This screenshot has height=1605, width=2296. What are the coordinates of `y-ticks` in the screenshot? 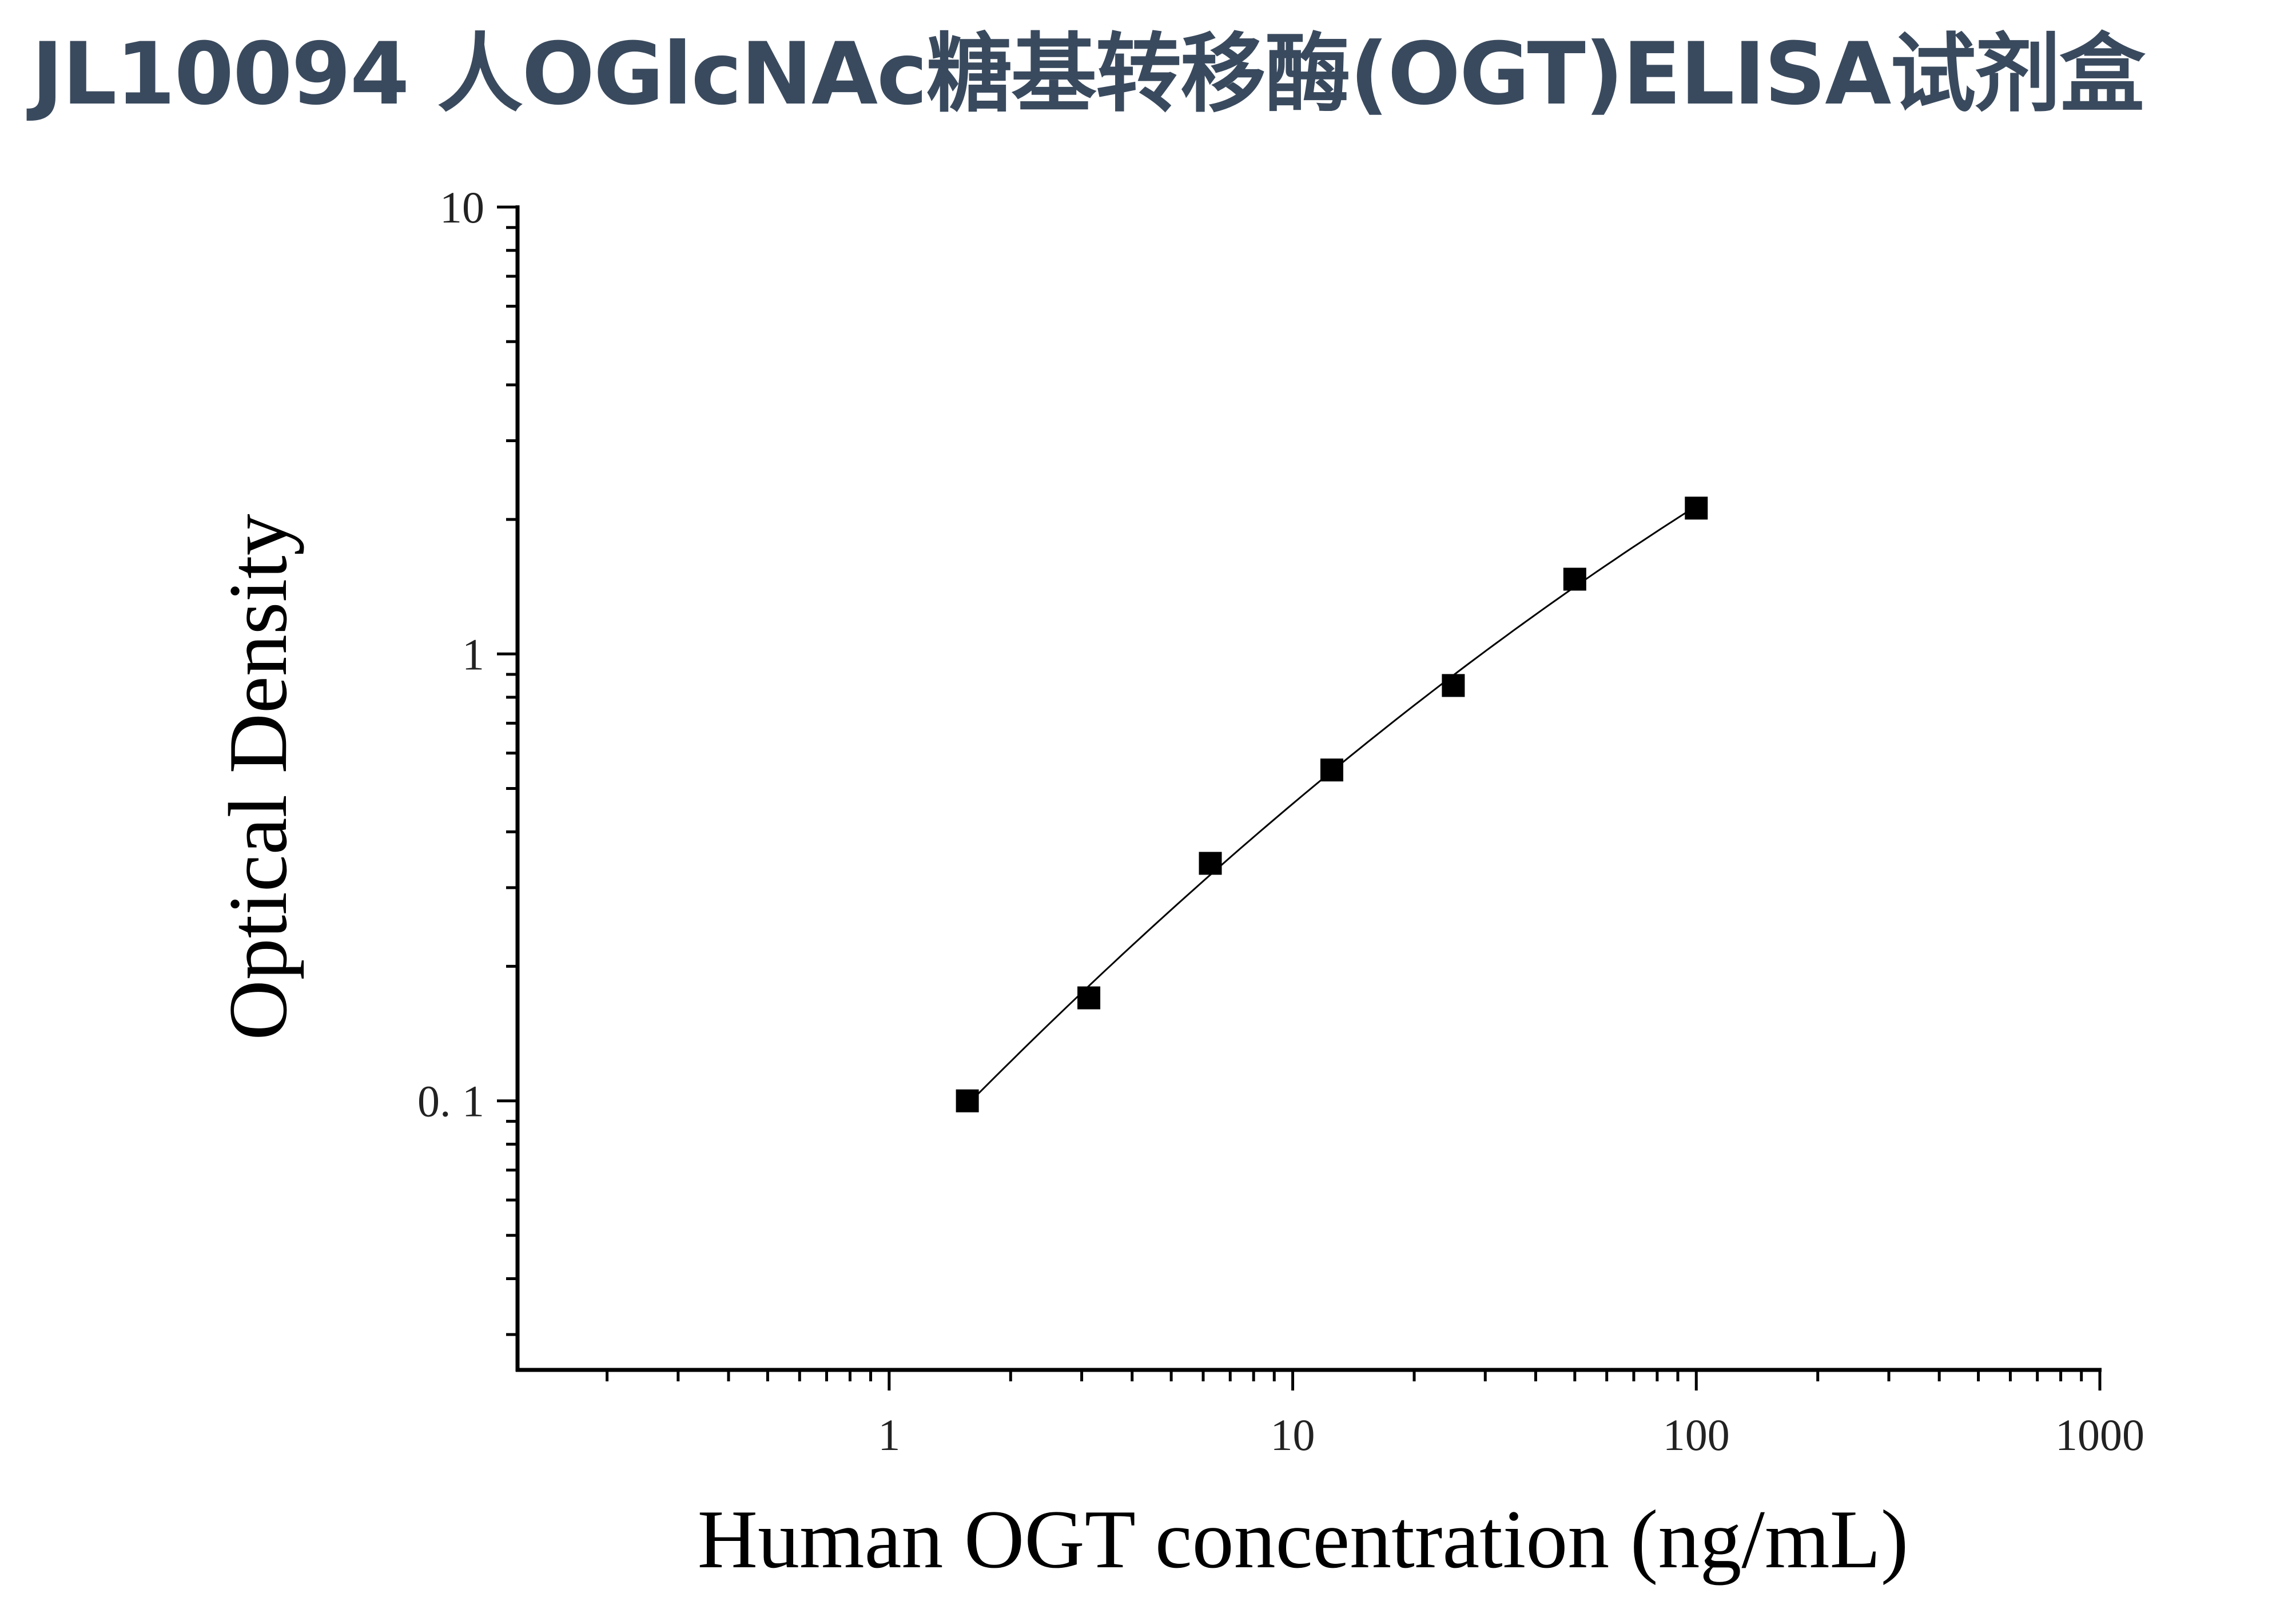 It's located at (507, 770).